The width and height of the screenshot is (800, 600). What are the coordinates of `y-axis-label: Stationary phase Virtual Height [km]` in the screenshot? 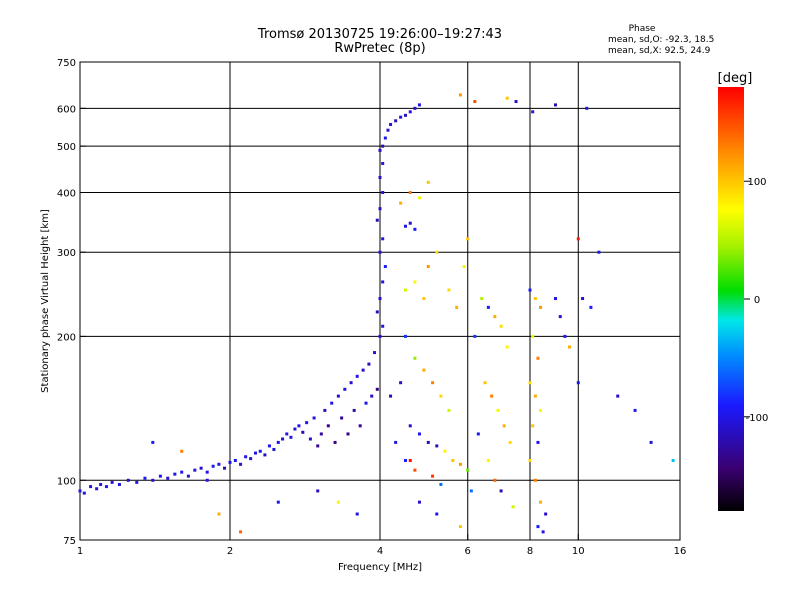 It's located at (45, 301).